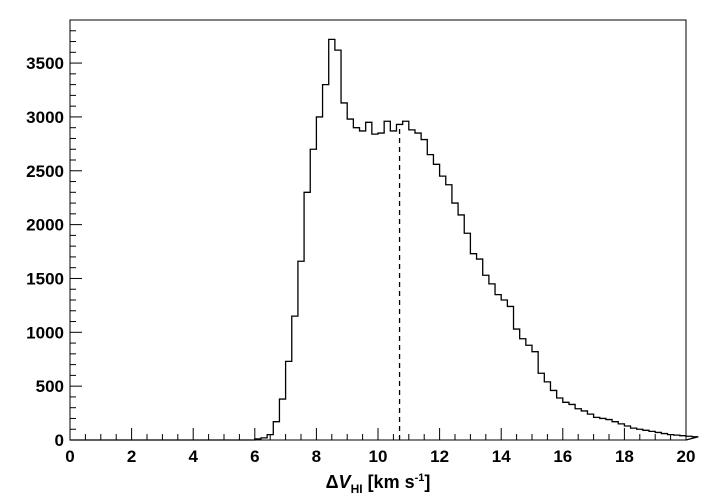  Describe the element at coordinates (427, 482) in the screenshot. I see `x-axis-title-unit-end: ]` at that location.